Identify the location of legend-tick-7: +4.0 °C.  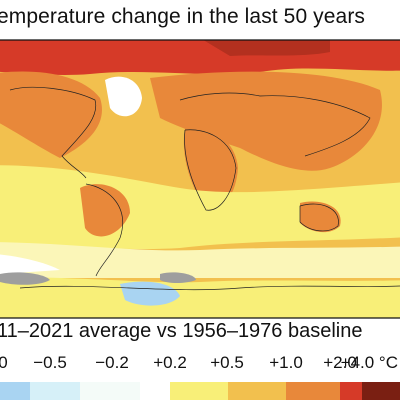
(369, 362).